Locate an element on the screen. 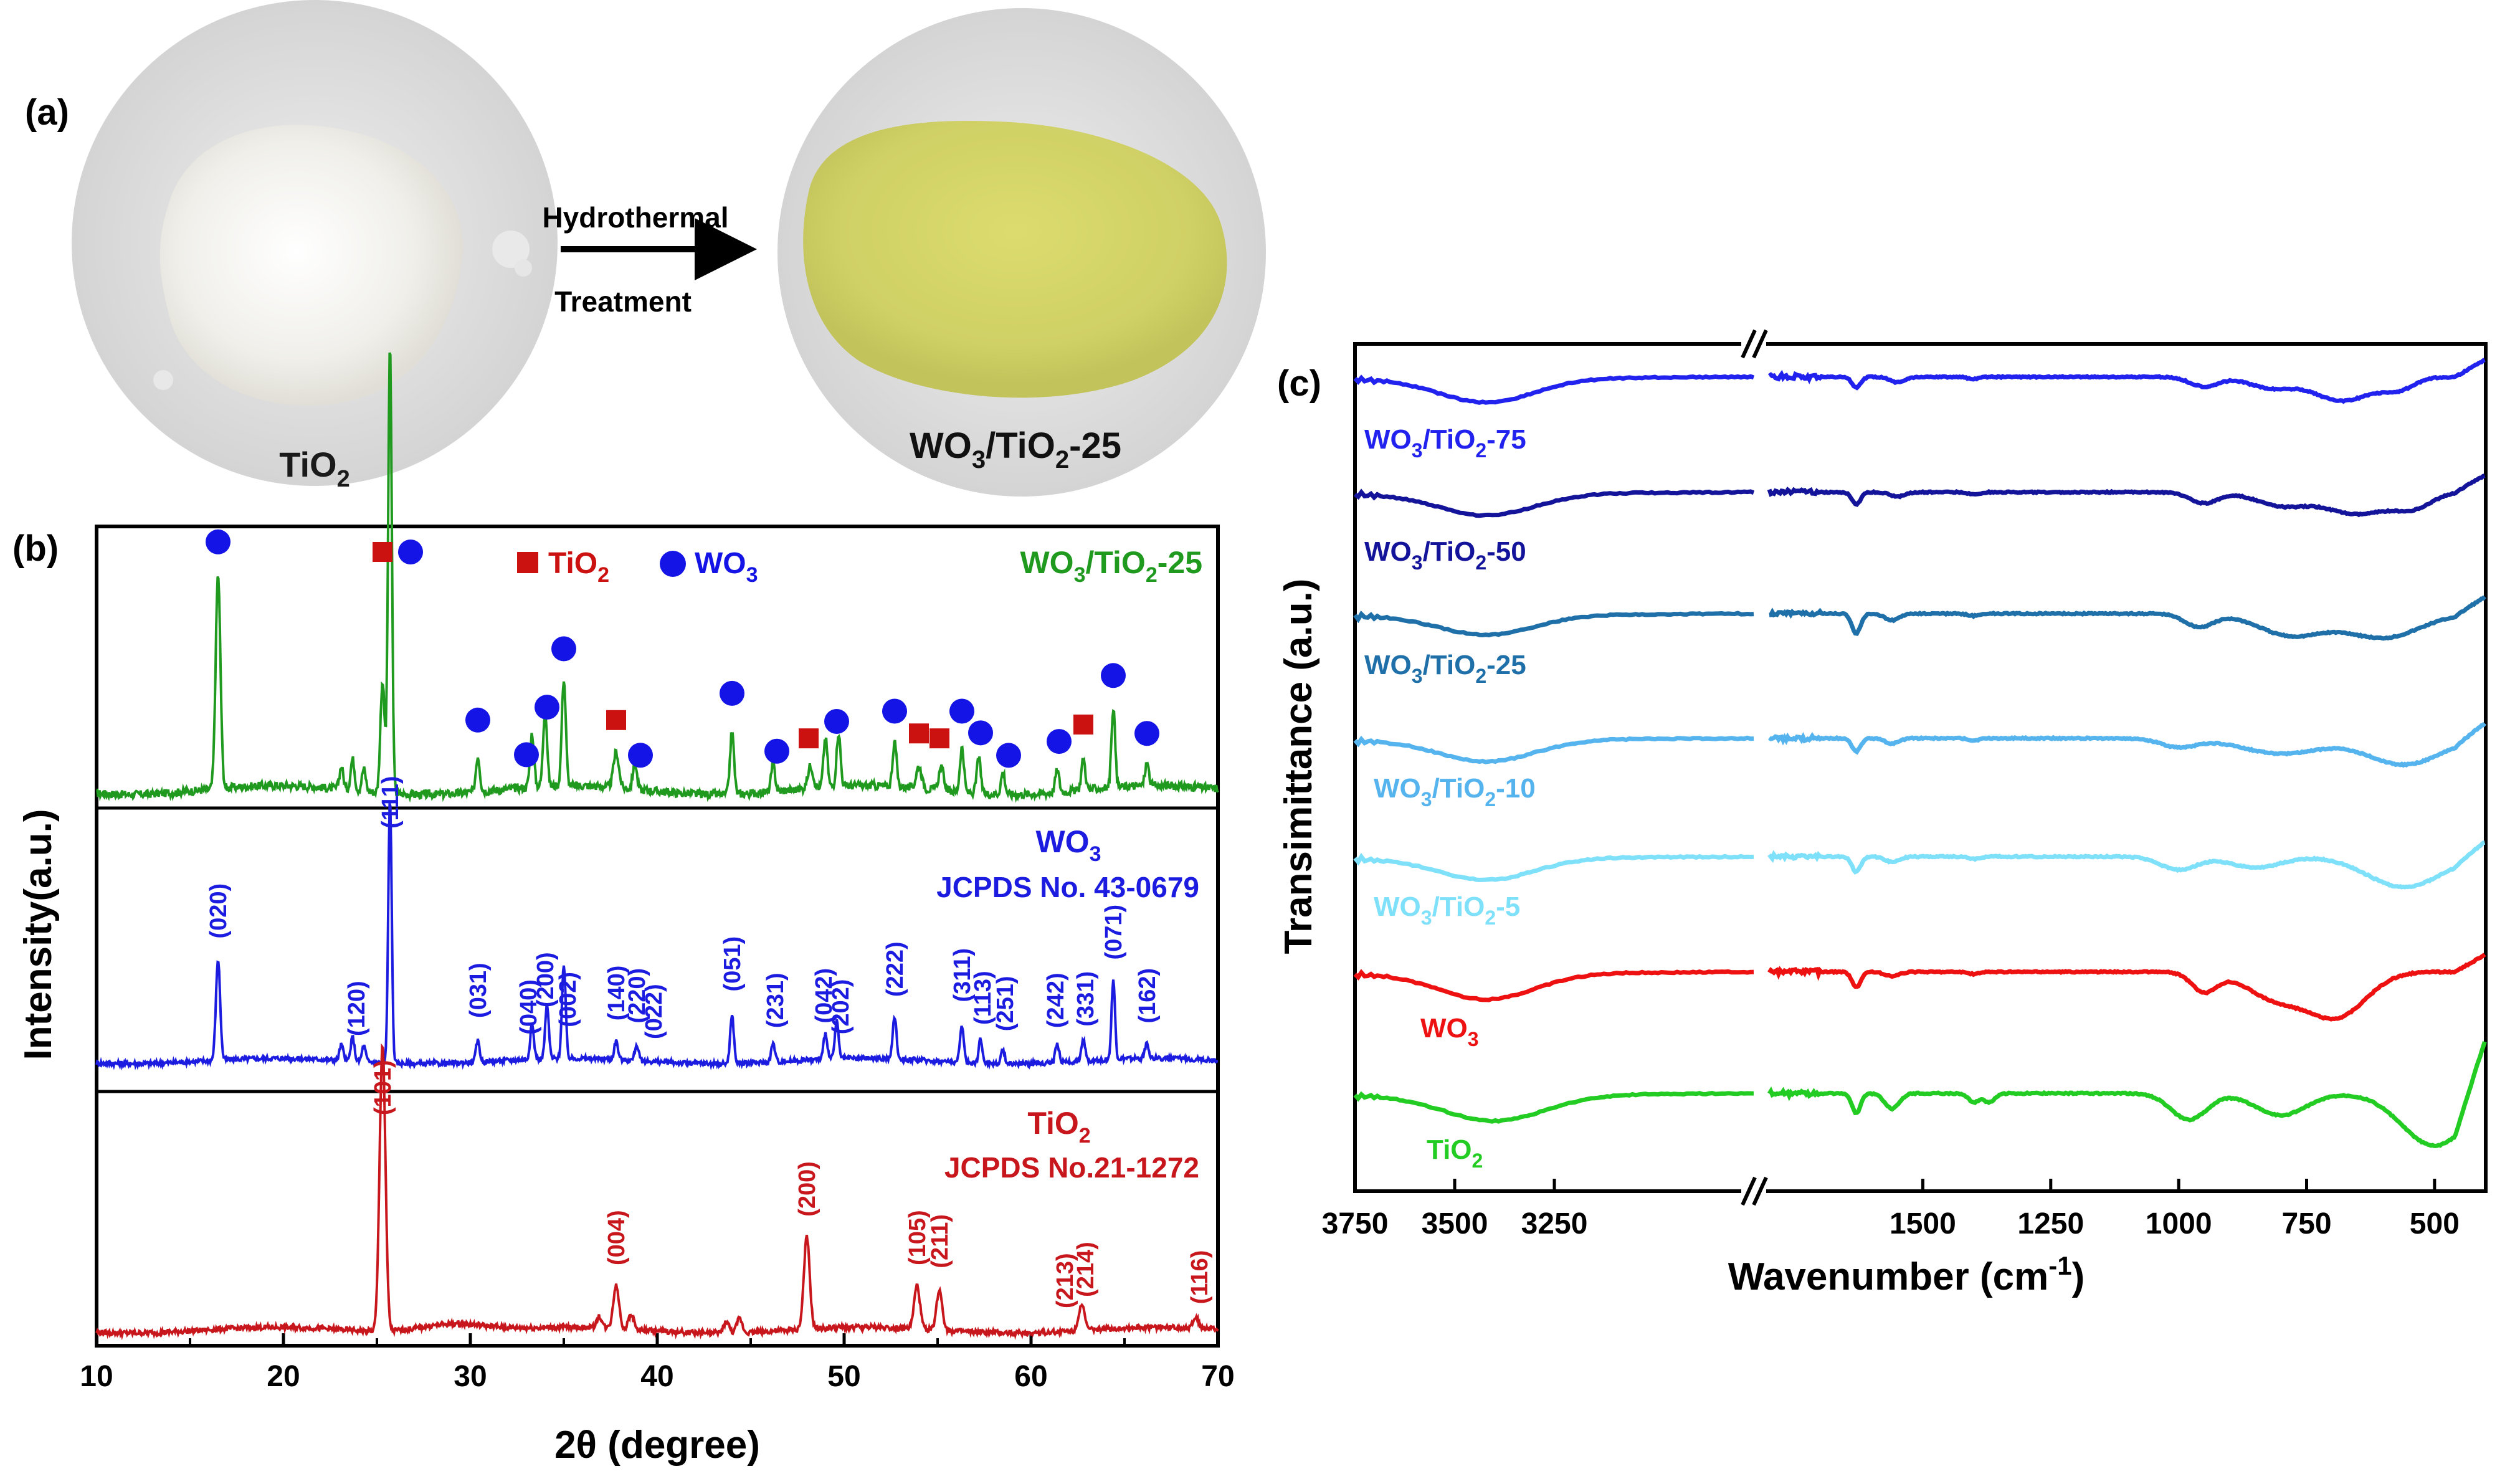 Image resolution: width=2515 pixels, height=1484 pixels. xrd-hkl-label: (071) is located at coordinates (1114, 932).